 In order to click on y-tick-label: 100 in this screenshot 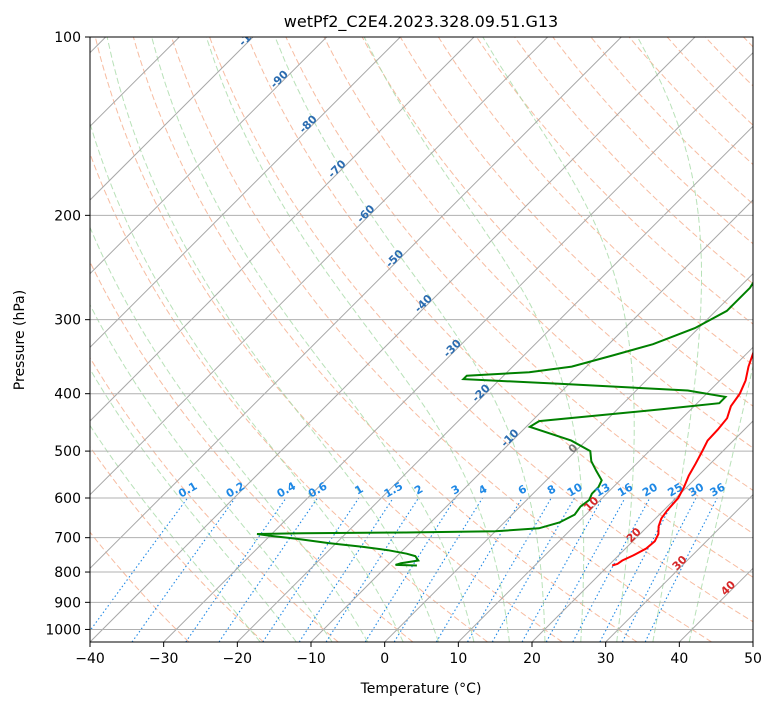, I will do `click(67, 38)`.